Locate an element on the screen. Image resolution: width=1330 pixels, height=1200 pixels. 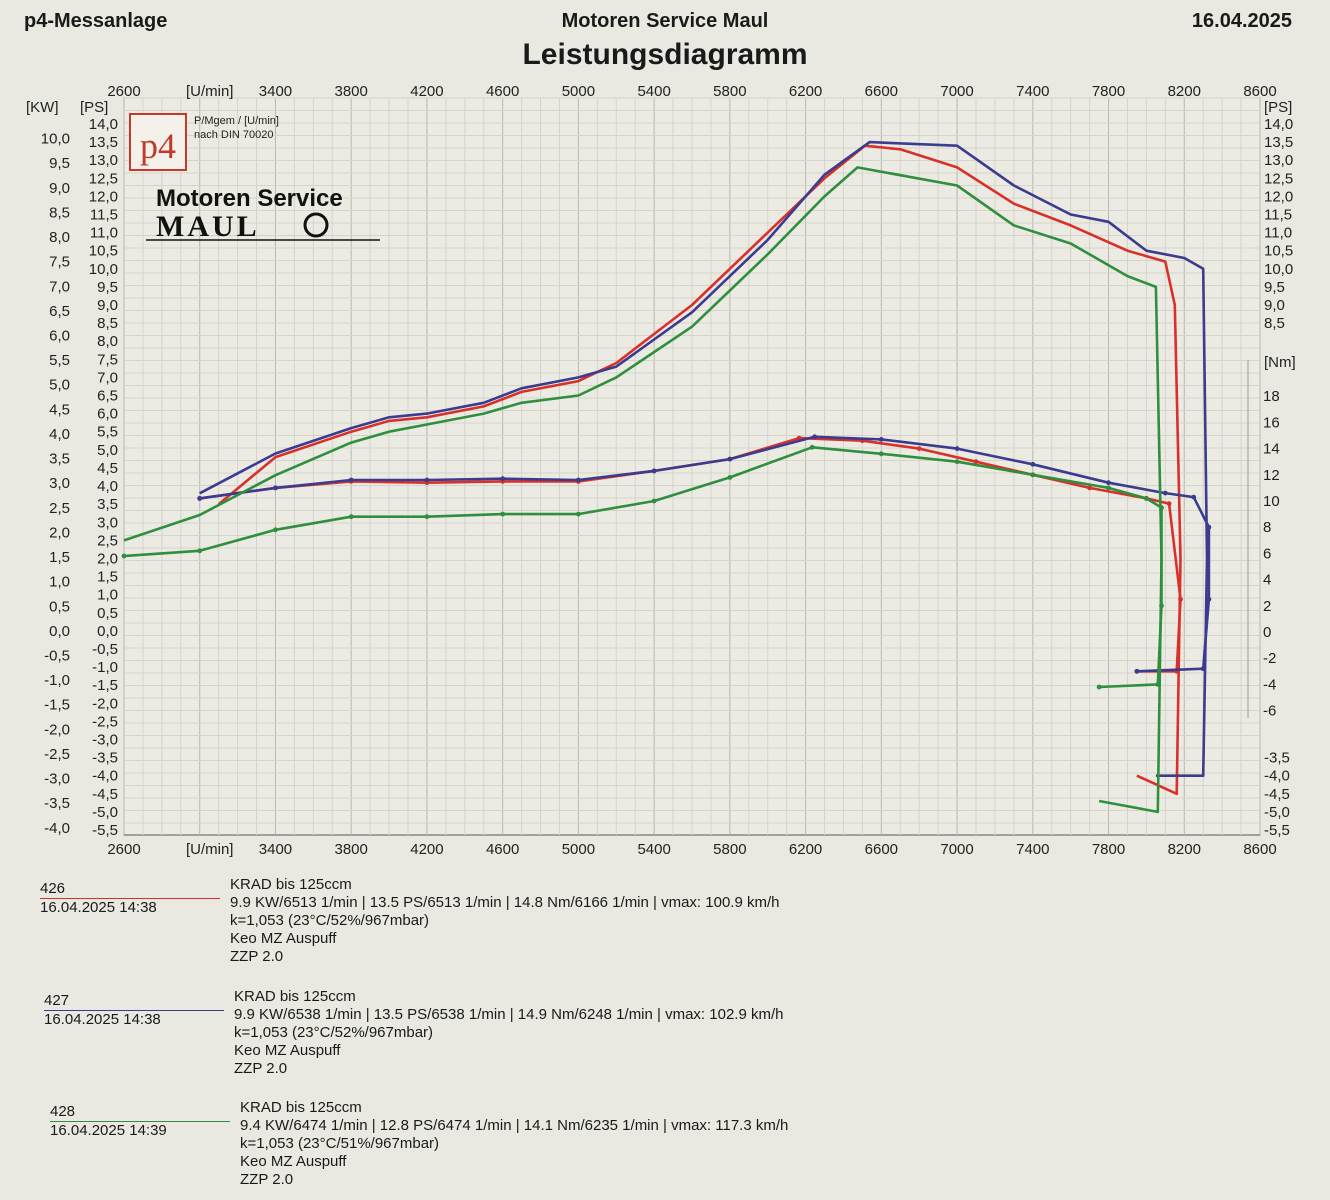
x-tick-label-top: 5000 is located at coordinates (578, 91).